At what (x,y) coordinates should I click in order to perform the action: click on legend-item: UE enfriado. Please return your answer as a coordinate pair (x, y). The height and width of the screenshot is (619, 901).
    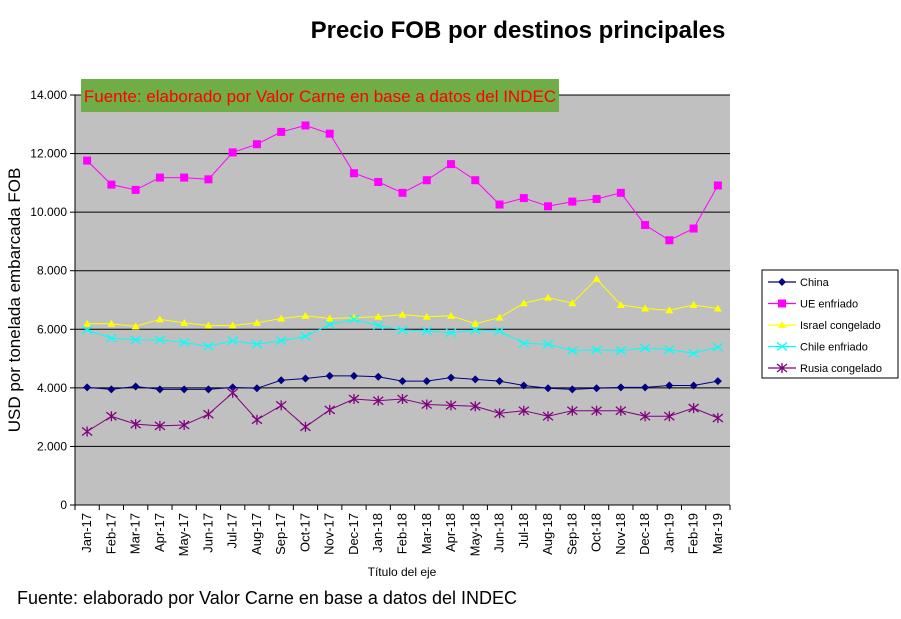
    Looking at the image, I should click on (813, 305).